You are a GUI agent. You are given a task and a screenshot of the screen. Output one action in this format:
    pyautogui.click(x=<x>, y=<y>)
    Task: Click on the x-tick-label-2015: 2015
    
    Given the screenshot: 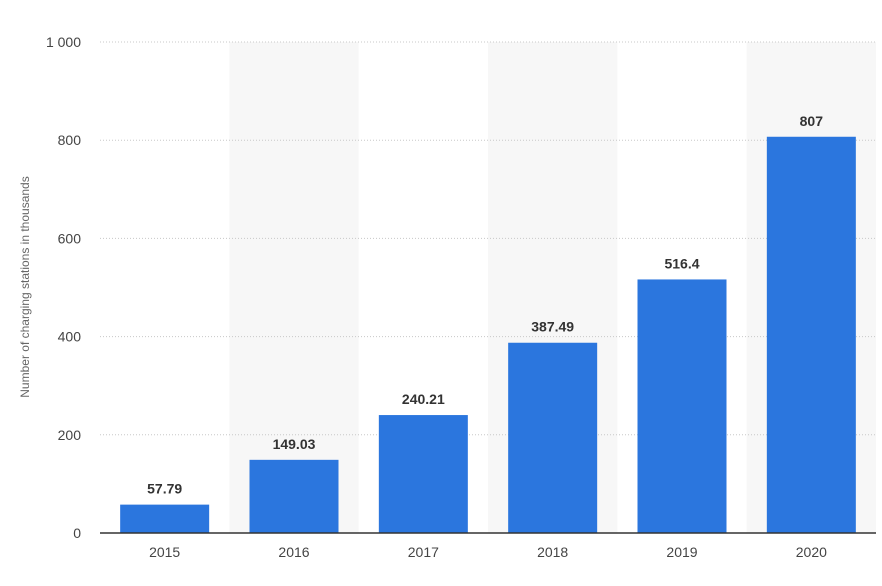 What is the action you would take?
    pyautogui.click(x=164, y=552)
    